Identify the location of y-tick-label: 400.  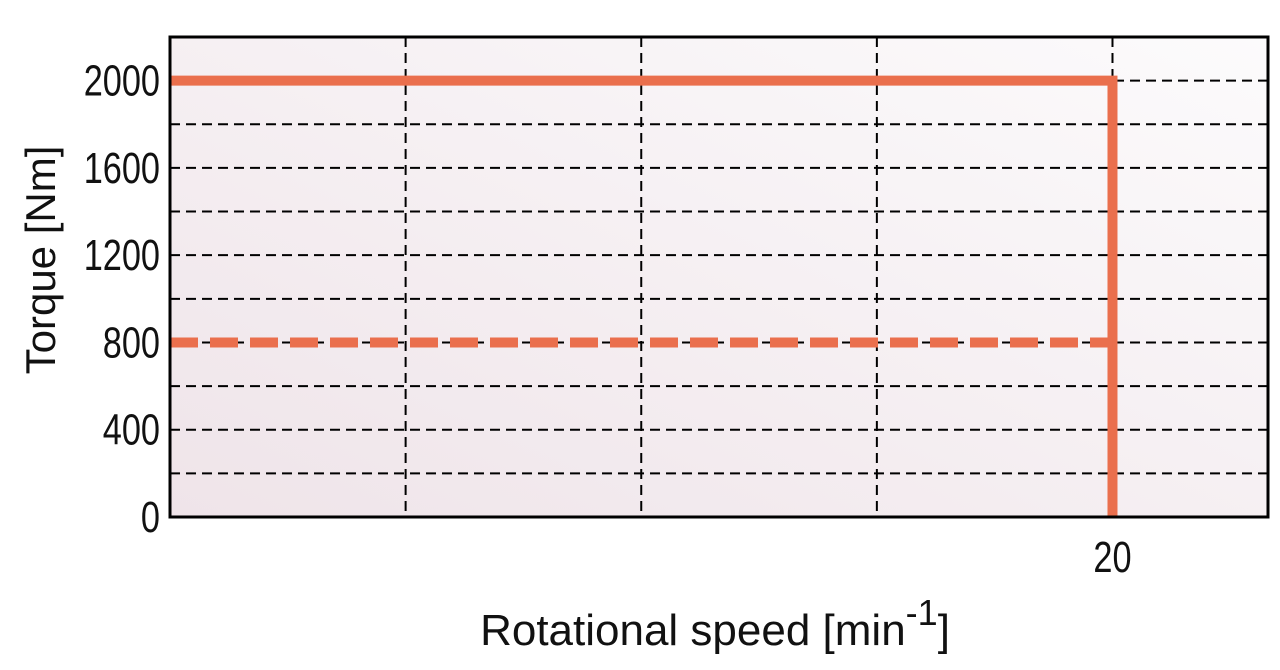
(131, 430).